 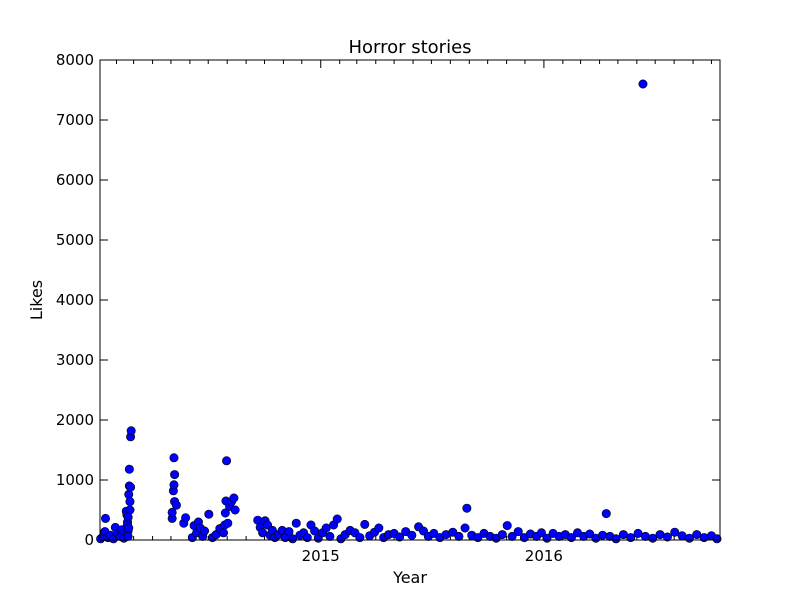 What do you see at coordinates (75, 240) in the screenshot?
I see `y-tick-label: 5000` at bounding box center [75, 240].